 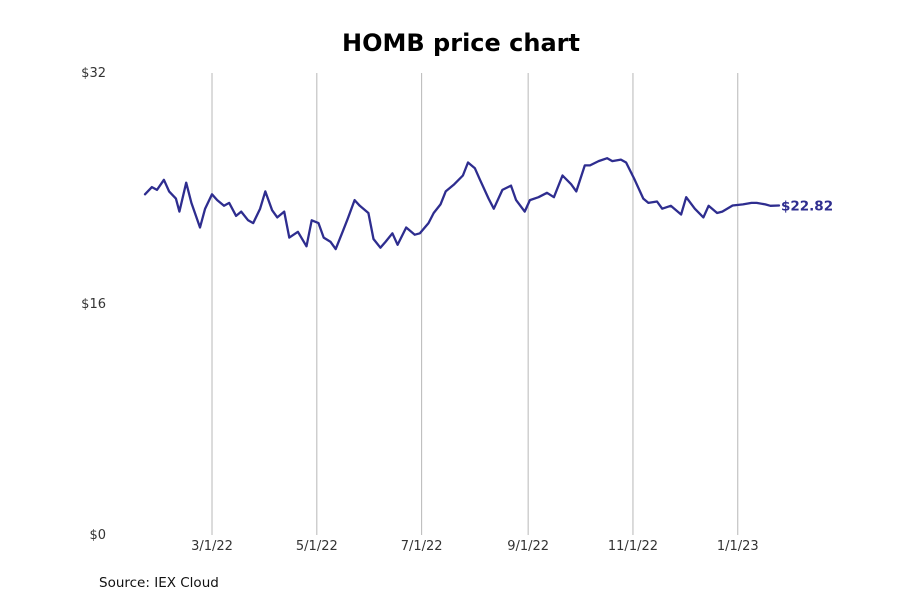 I want to click on y-axis-ticks: $0 $16 $32, so click(x=93, y=304).